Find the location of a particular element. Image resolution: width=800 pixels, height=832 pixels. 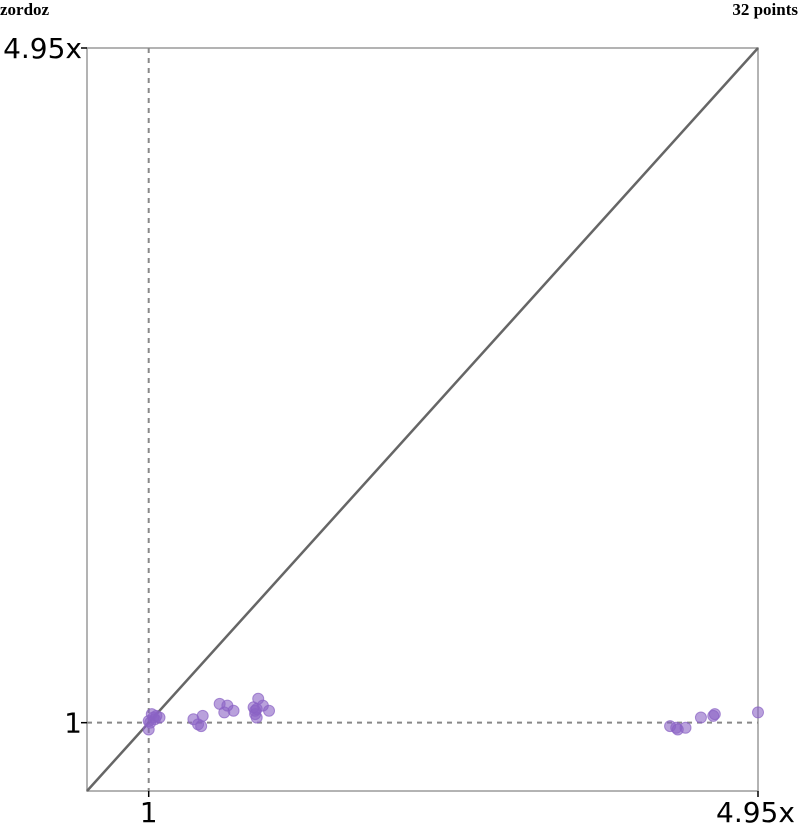

point-count-label: 32 points is located at coordinates (765, 9).